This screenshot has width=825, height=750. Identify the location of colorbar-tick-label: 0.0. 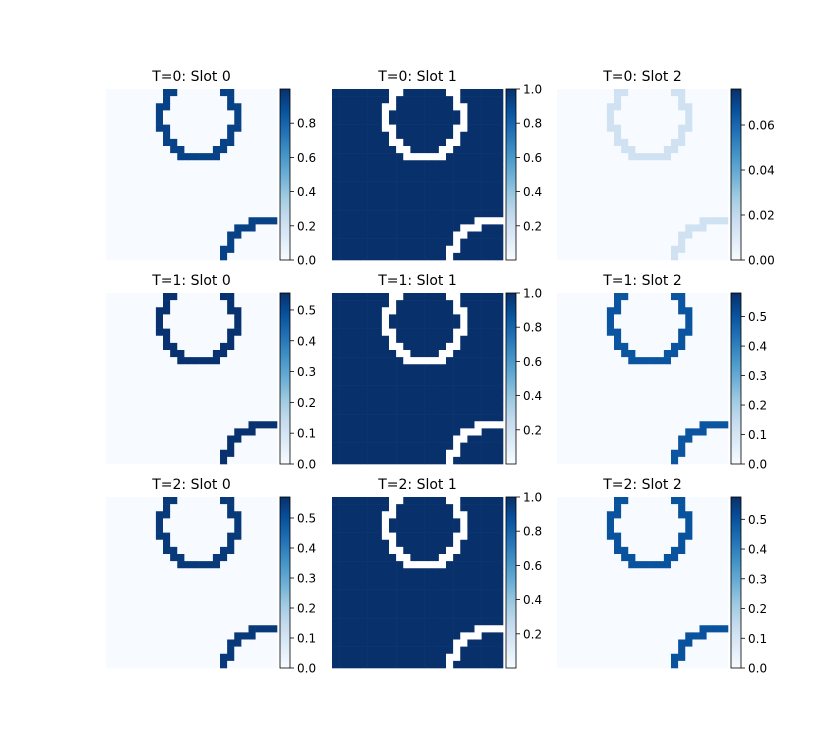
(757, 465).